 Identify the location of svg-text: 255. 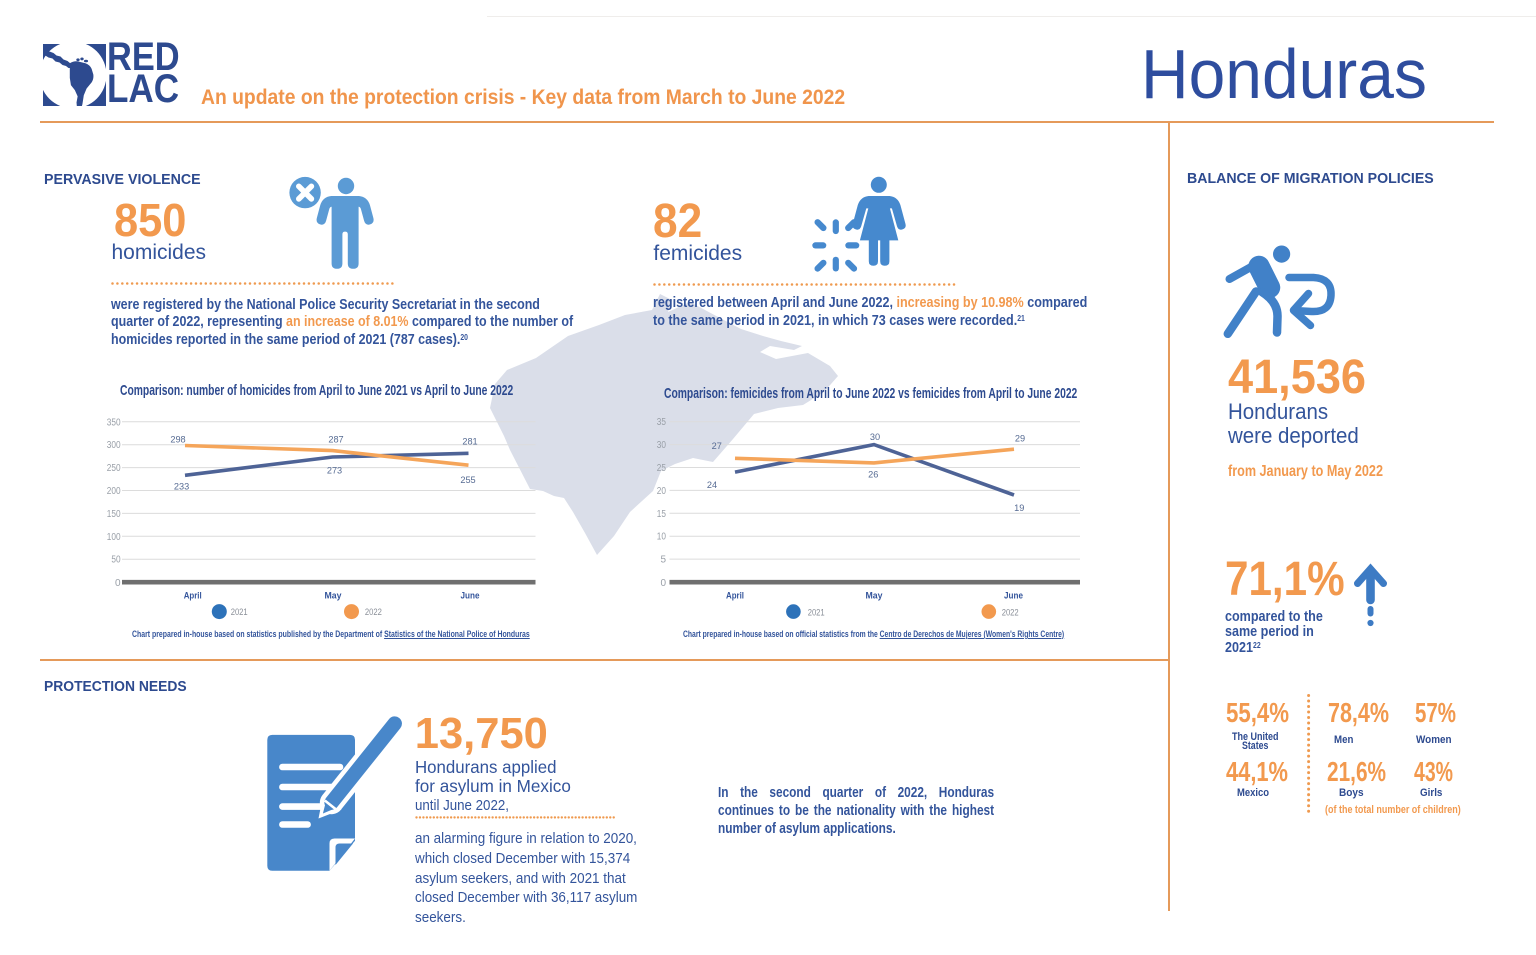
(467, 480).